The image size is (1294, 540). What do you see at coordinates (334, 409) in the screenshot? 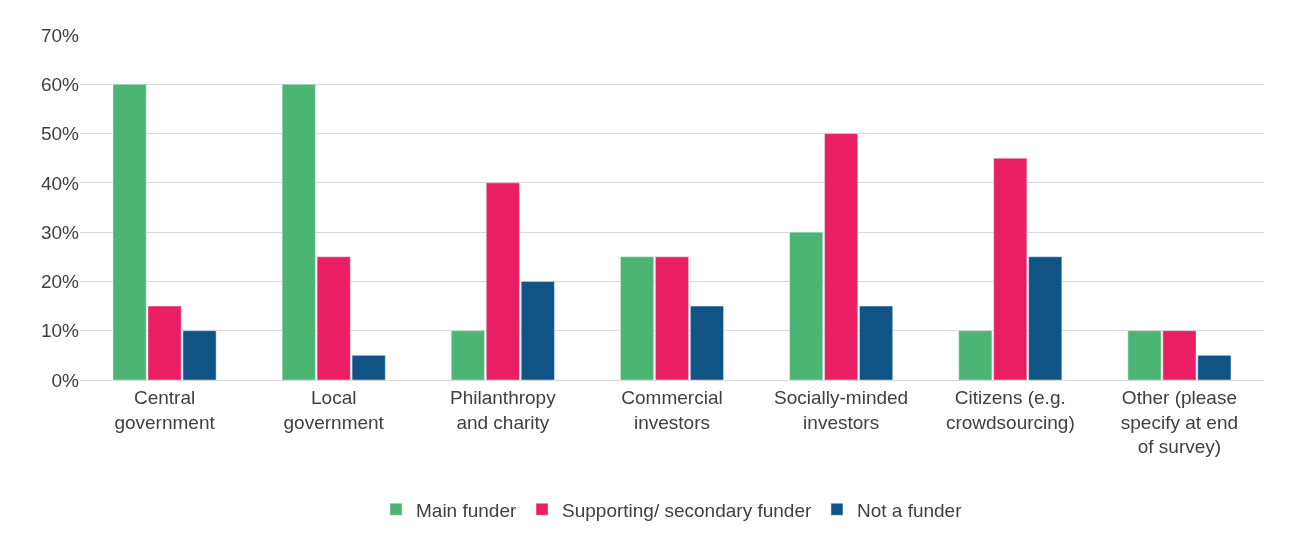
I see `x-tick-label: Local government` at bounding box center [334, 409].